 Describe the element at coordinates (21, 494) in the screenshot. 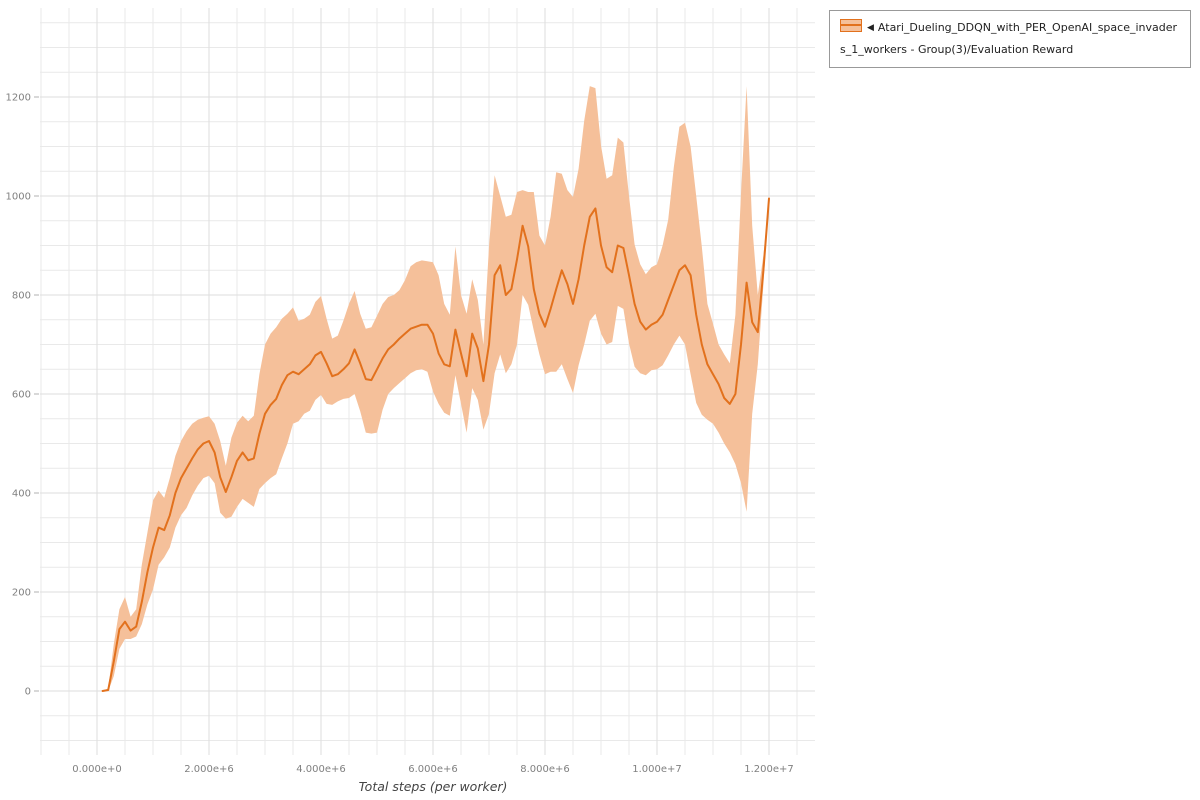

I see `y-tick-label: 400` at that location.